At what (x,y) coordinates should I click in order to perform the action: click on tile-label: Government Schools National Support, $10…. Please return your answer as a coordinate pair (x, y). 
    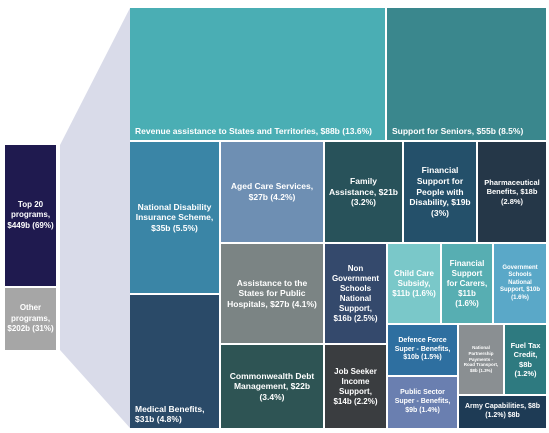
    Looking at the image, I should click on (519, 282).